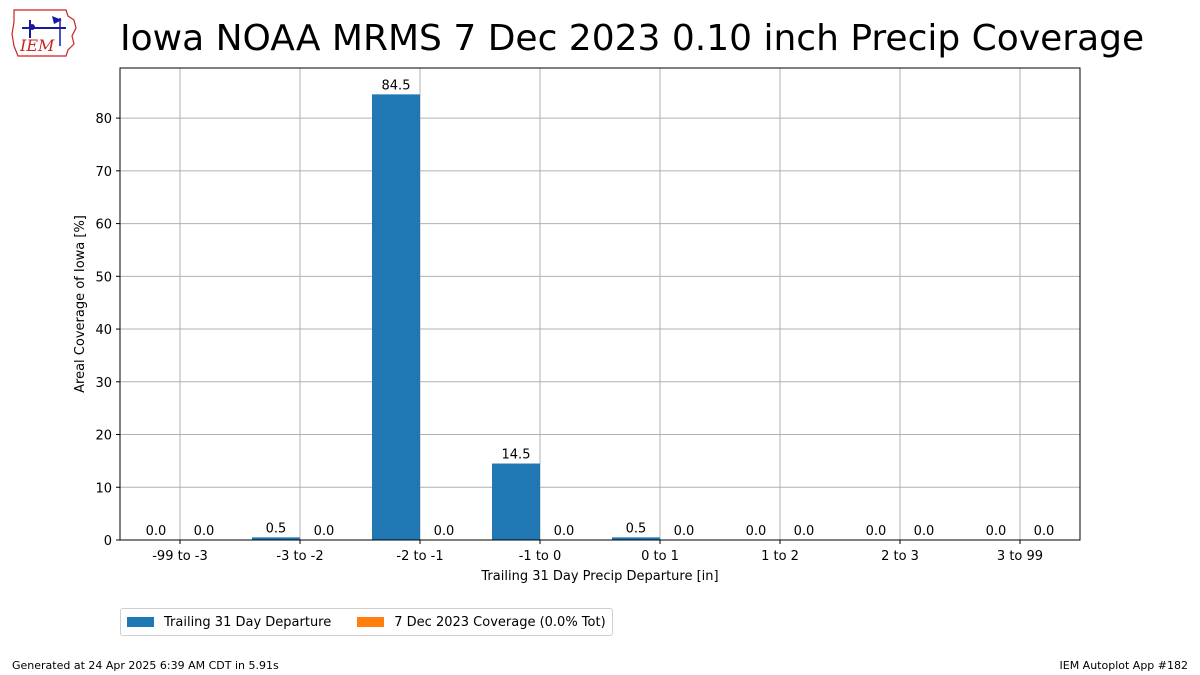 The image size is (1200, 675). I want to click on y-tick-label: 40, so click(103, 330).